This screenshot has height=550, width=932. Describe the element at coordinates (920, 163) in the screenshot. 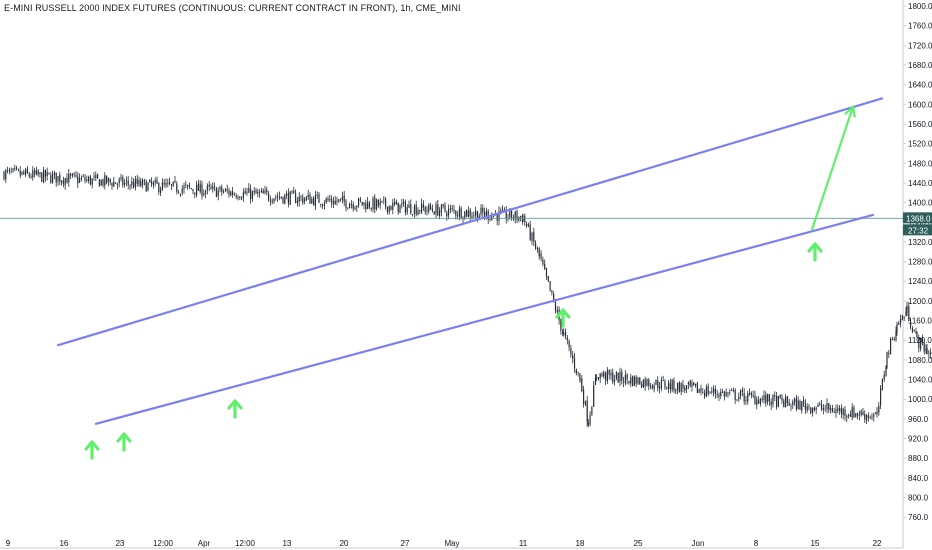

I see `y-tick-label: 1480.0` at that location.